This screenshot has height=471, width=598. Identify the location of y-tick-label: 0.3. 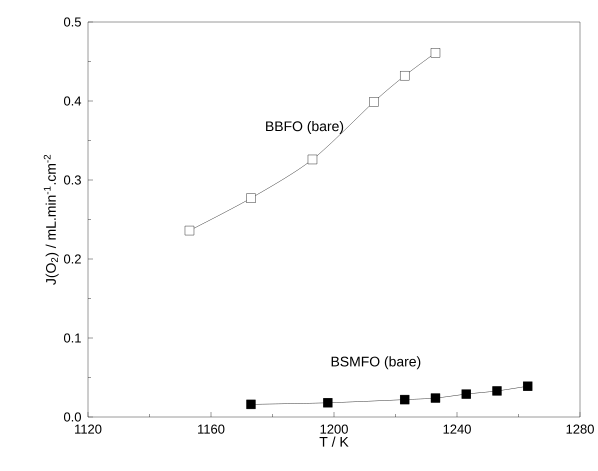
(72, 180).